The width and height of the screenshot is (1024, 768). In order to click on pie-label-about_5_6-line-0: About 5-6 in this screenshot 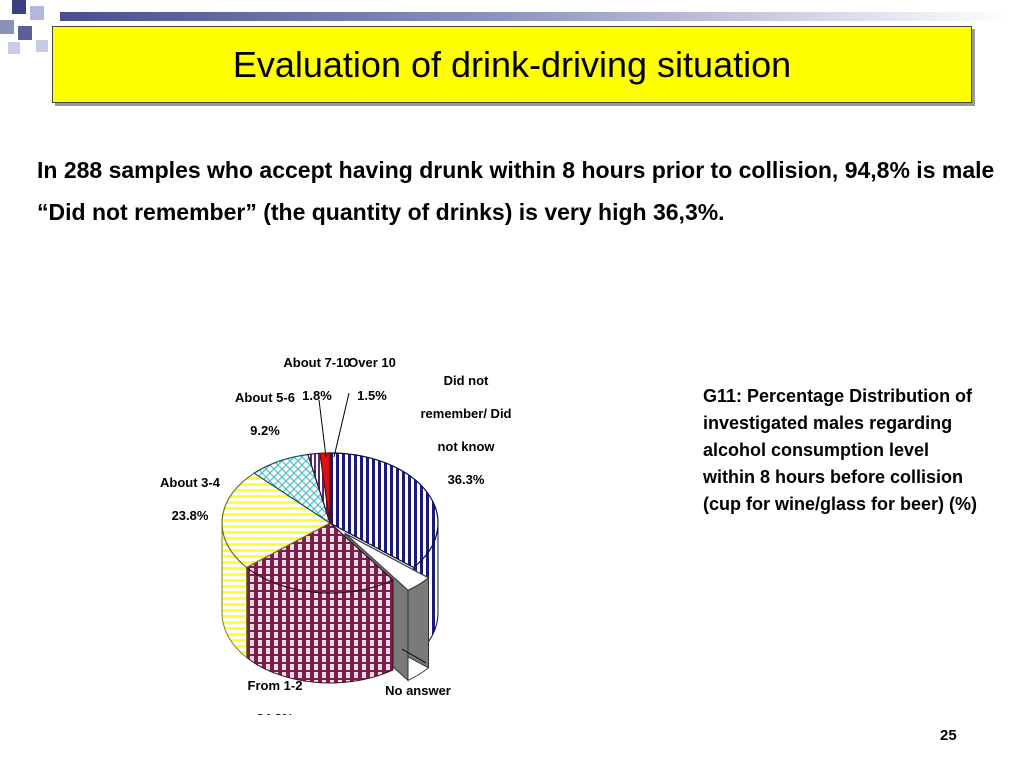, I will do `click(265, 397)`.